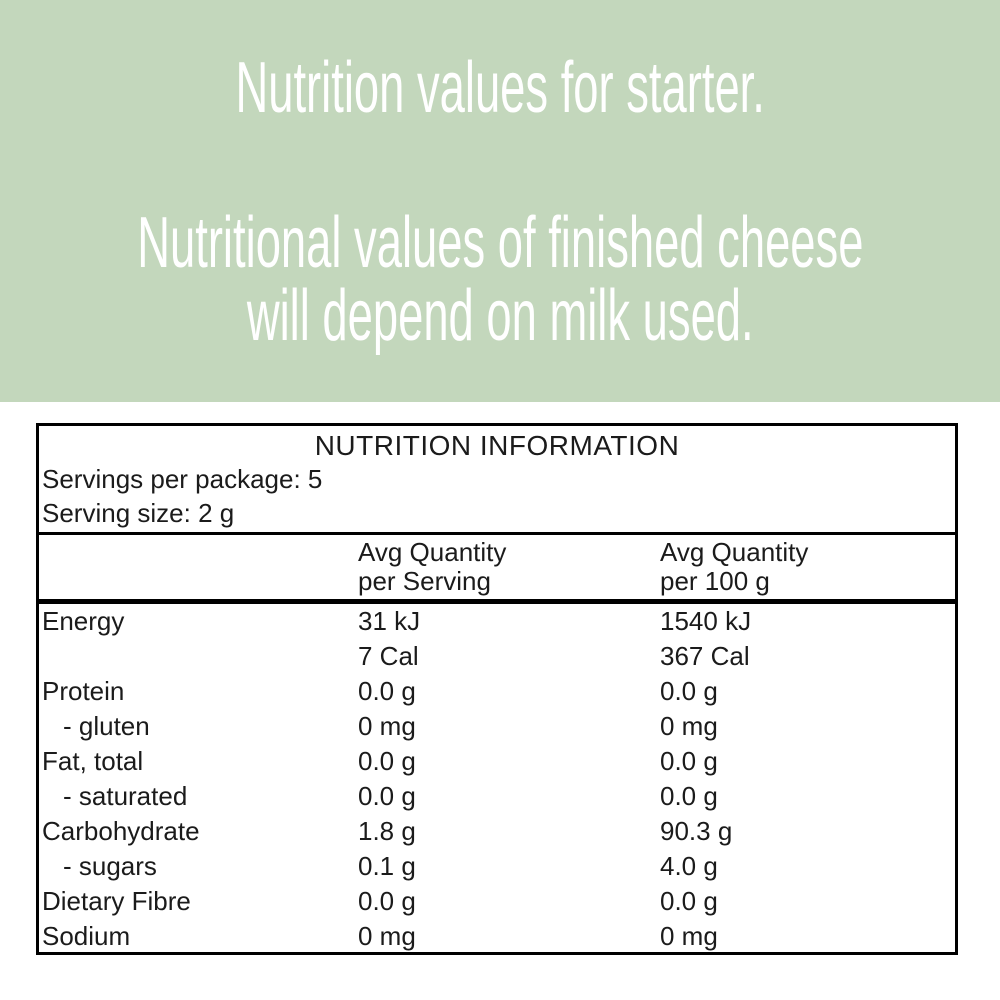  What do you see at coordinates (498, 901) in the screenshot?
I see `table-row: Dietary Fibre 0.0 g 0.0 g` at bounding box center [498, 901].